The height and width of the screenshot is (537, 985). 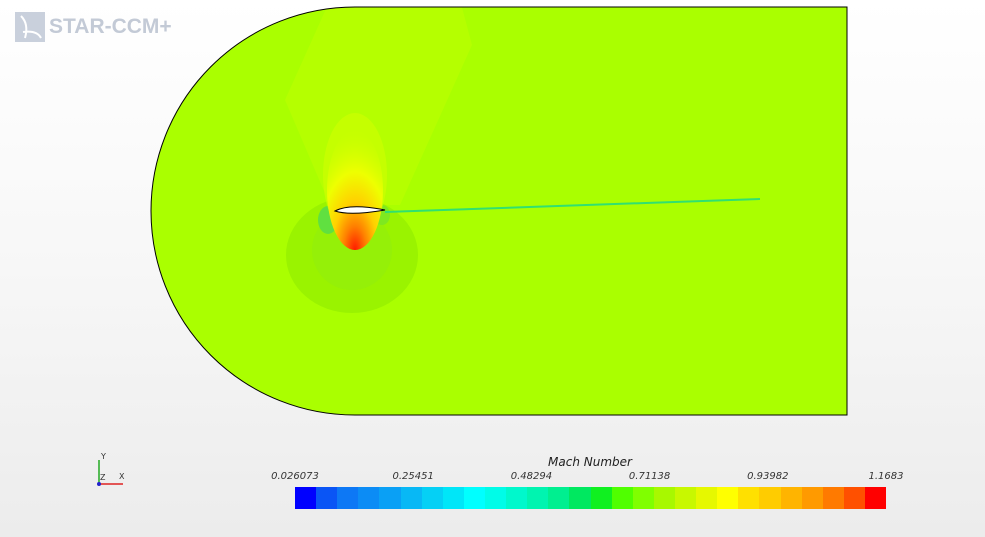 I want to click on legend-title: Mach Number, so click(x=590, y=462).